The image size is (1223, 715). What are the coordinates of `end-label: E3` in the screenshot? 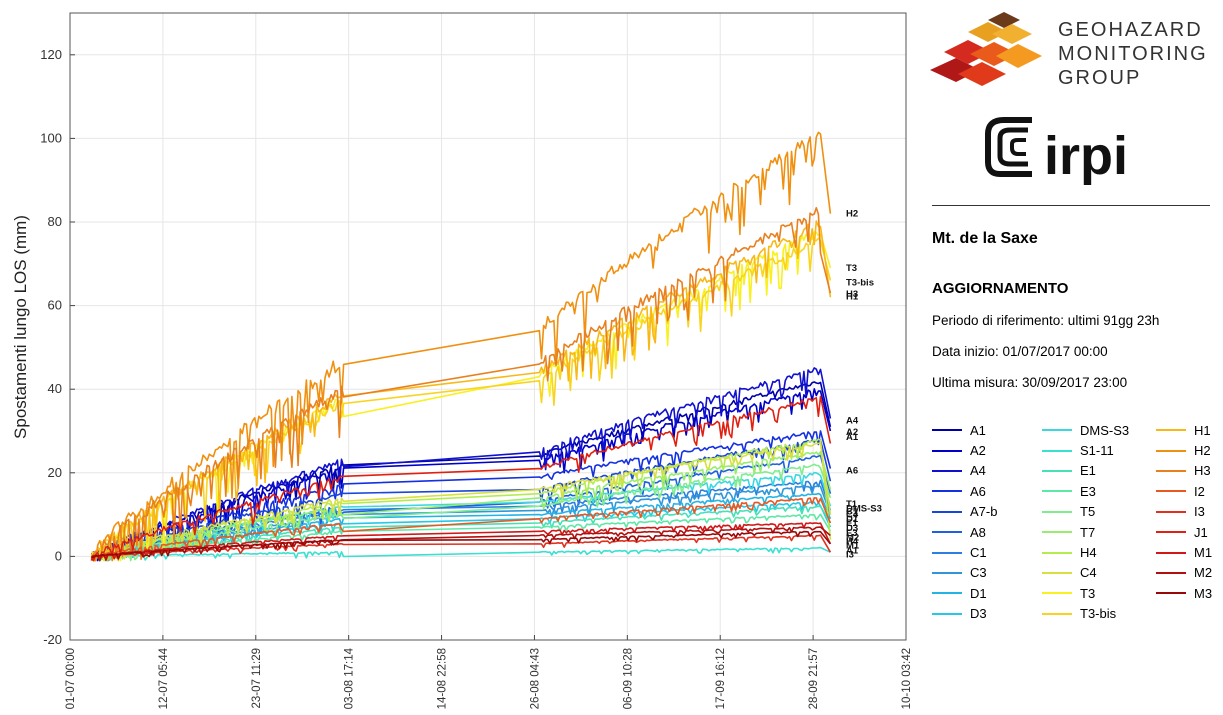 It's located at (852, 533).